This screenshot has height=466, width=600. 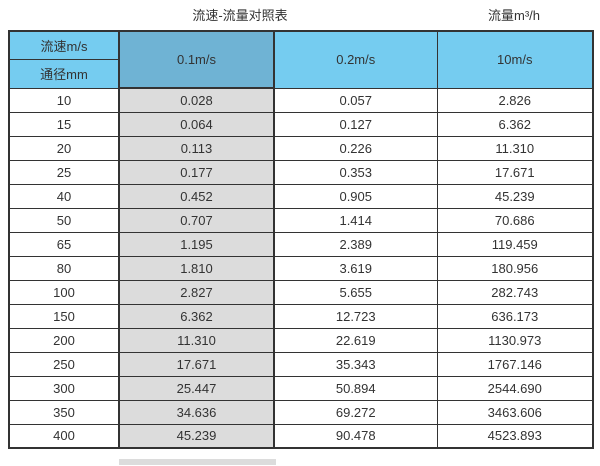 What do you see at coordinates (64, 340) in the screenshot?
I see `diameter-cell: 200` at bounding box center [64, 340].